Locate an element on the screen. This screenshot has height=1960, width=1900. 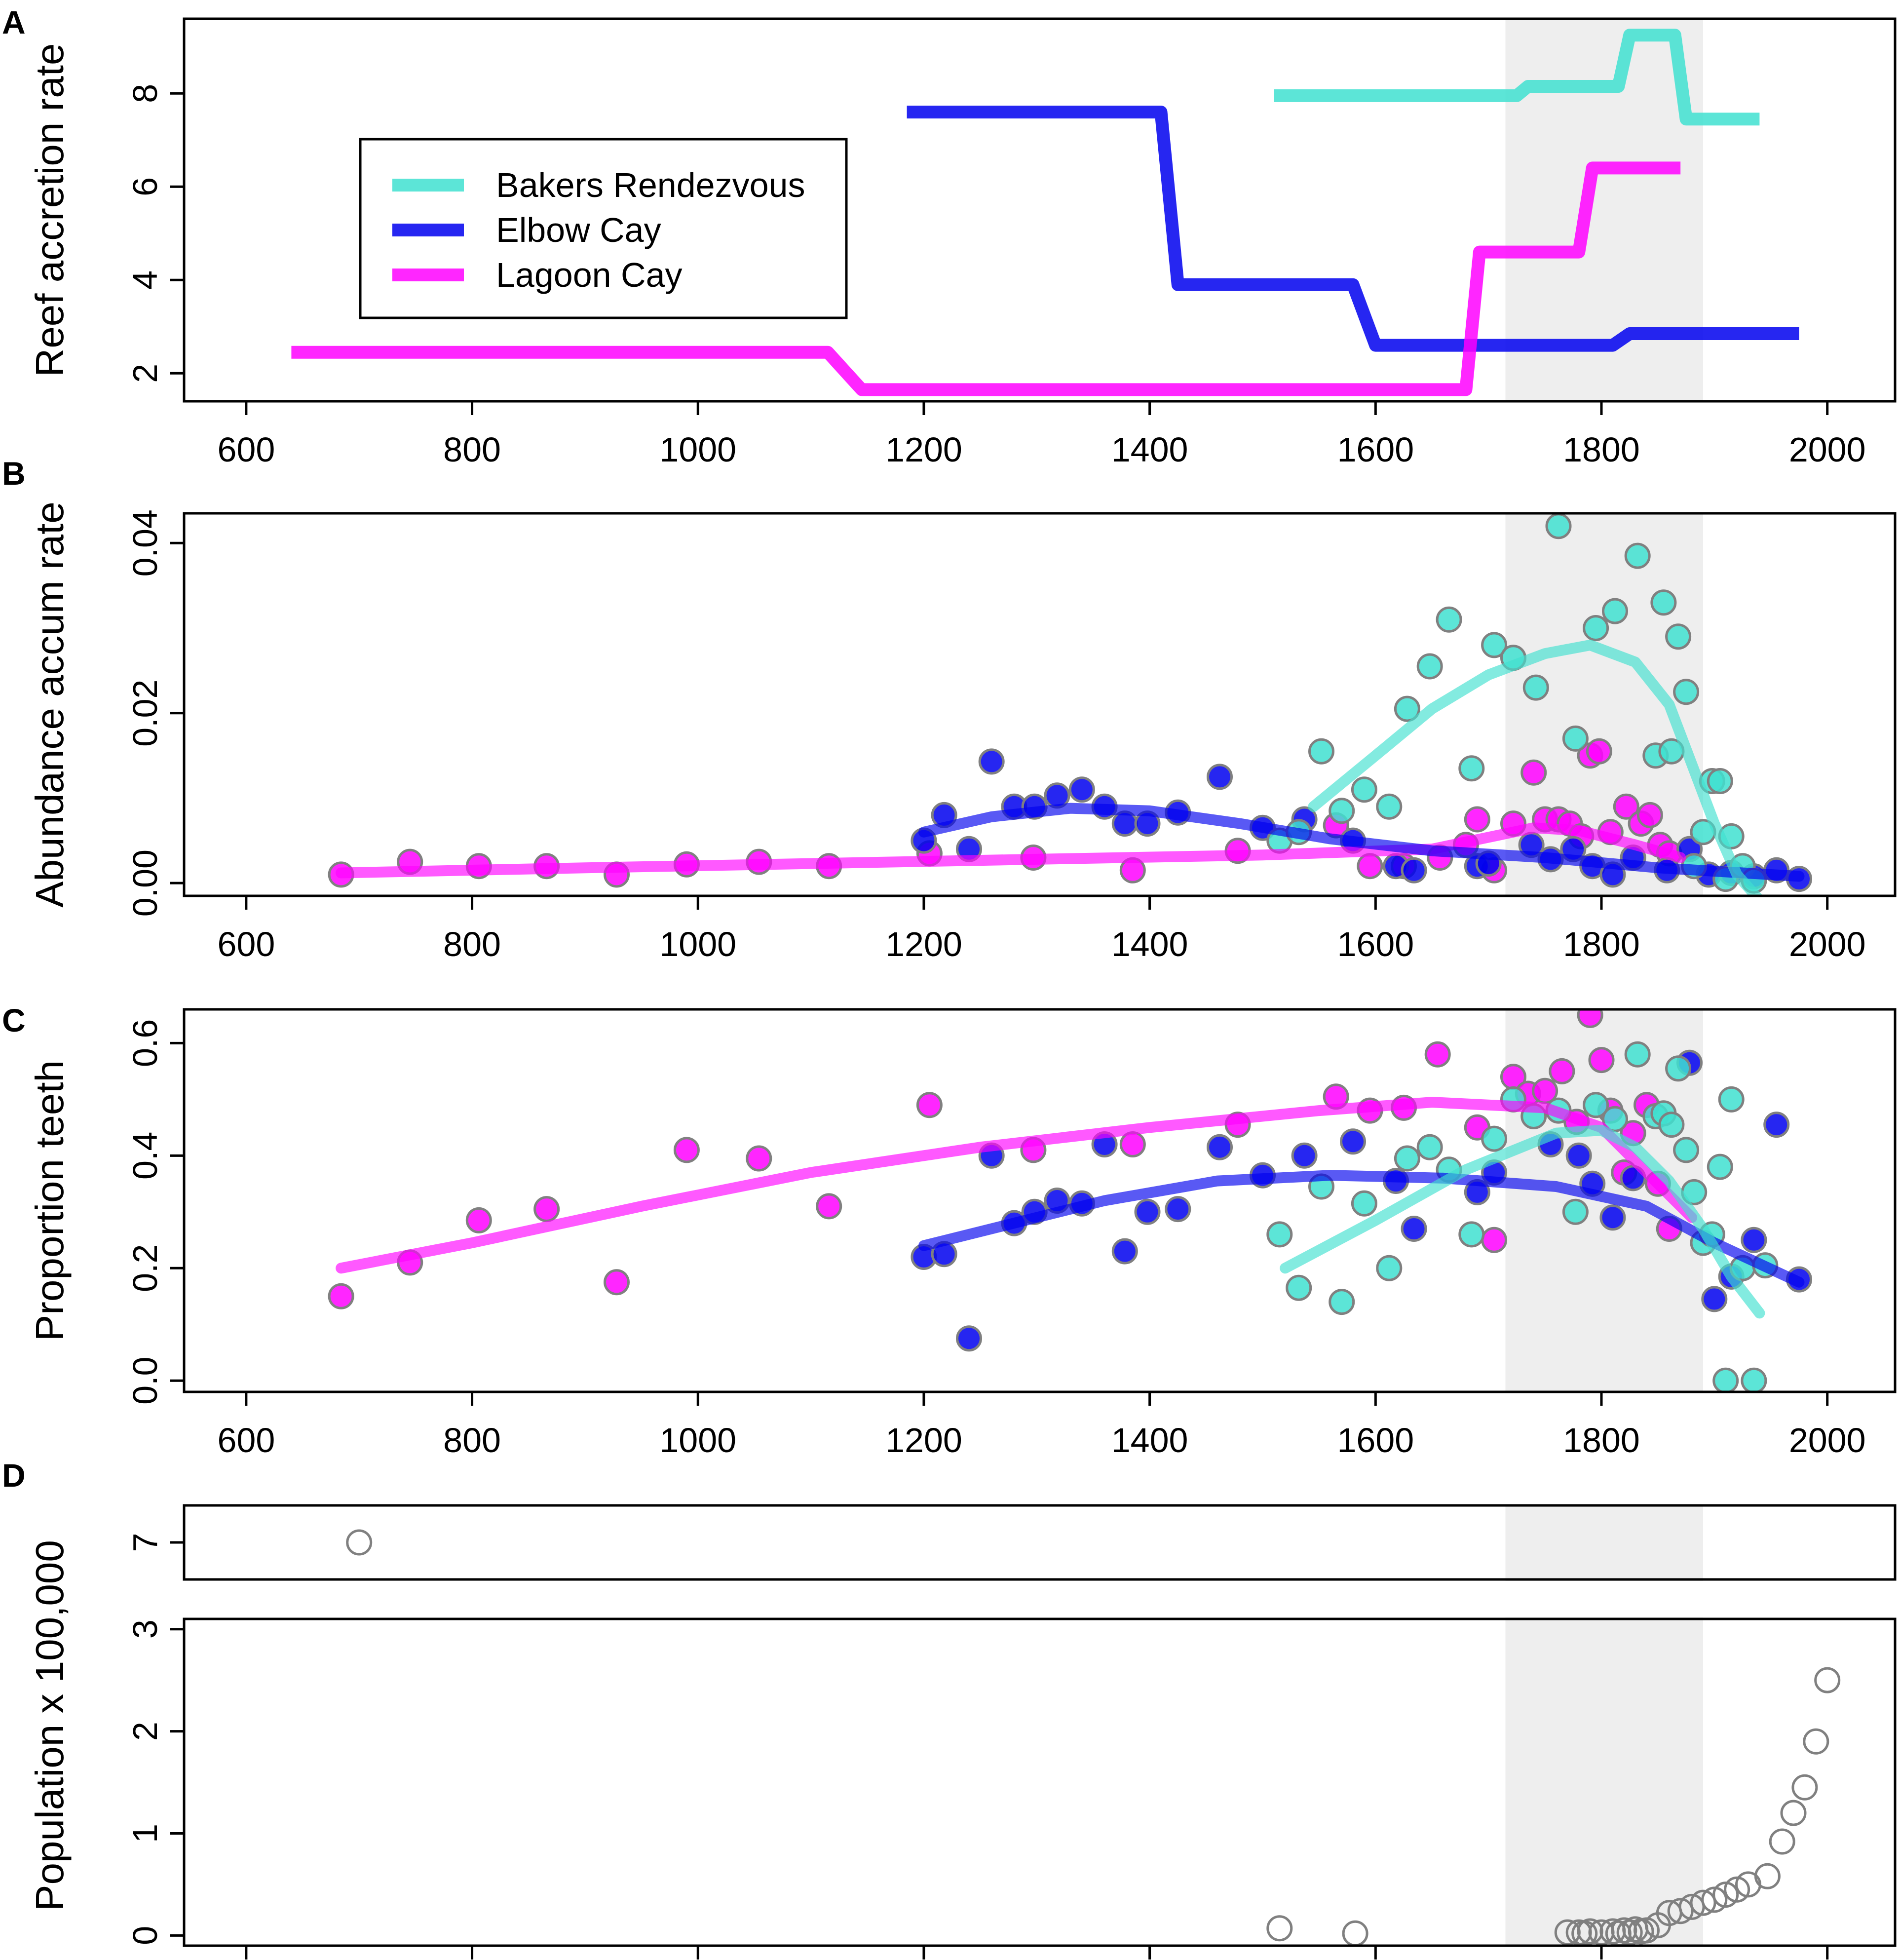
panel-c-y-tick-label-0: 0.0 is located at coordinates (145, 1381).